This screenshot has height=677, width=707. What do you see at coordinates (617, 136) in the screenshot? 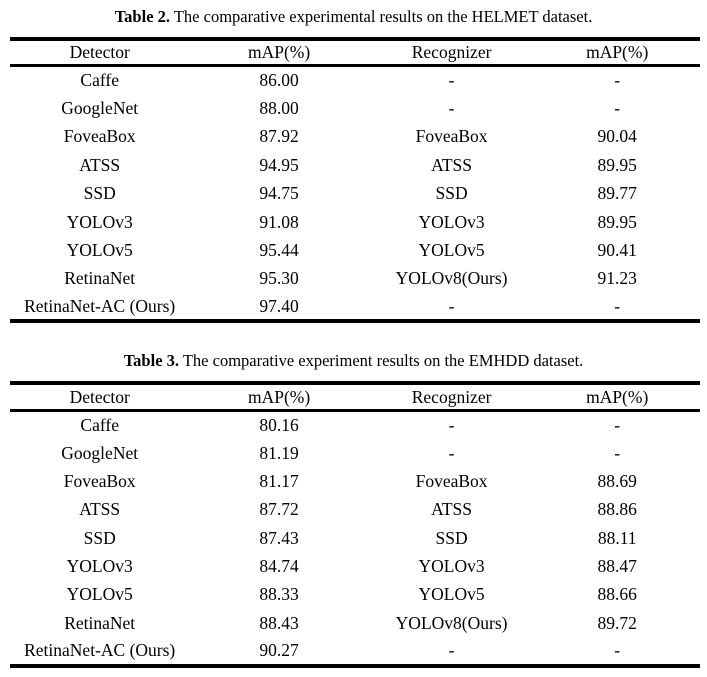
I see `recognizer-map-cell: 90.04` at bounding box center [617, 136].